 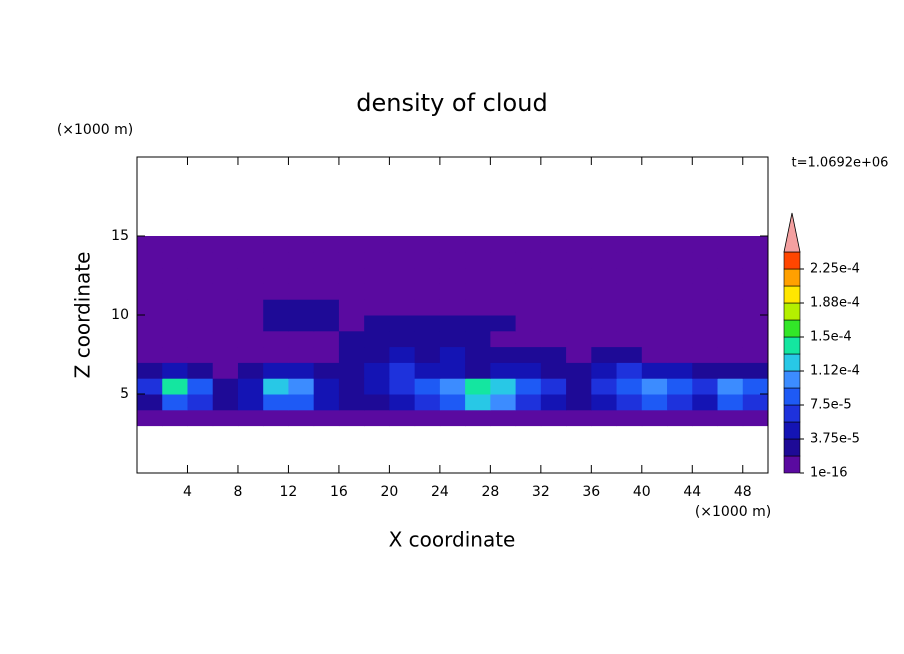 What do you see at coordinates (490, 492) in the screenshot?
I see `x-tick-label: 28` at bounding box center [490, 492].